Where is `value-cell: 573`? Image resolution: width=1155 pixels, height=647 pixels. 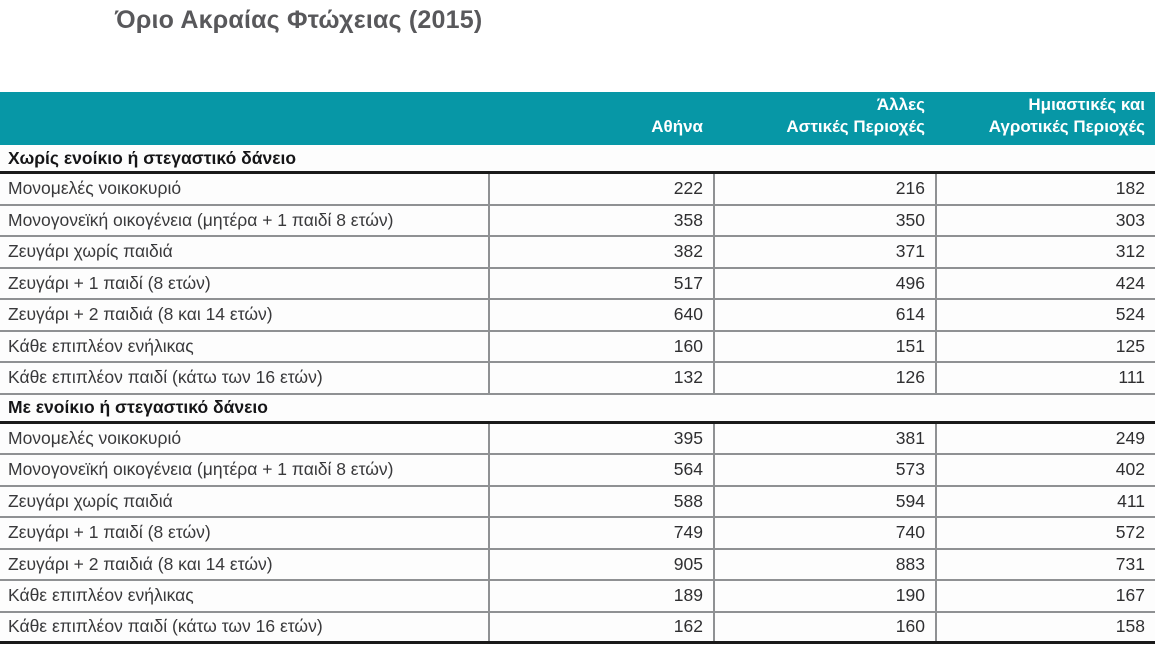
value-cell: 573 is located at coordinates (824, 470).